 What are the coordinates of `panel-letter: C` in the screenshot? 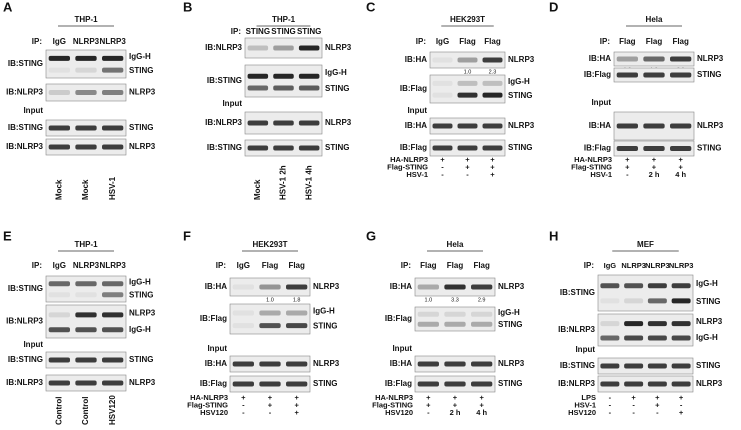 It's located at (371, 7).